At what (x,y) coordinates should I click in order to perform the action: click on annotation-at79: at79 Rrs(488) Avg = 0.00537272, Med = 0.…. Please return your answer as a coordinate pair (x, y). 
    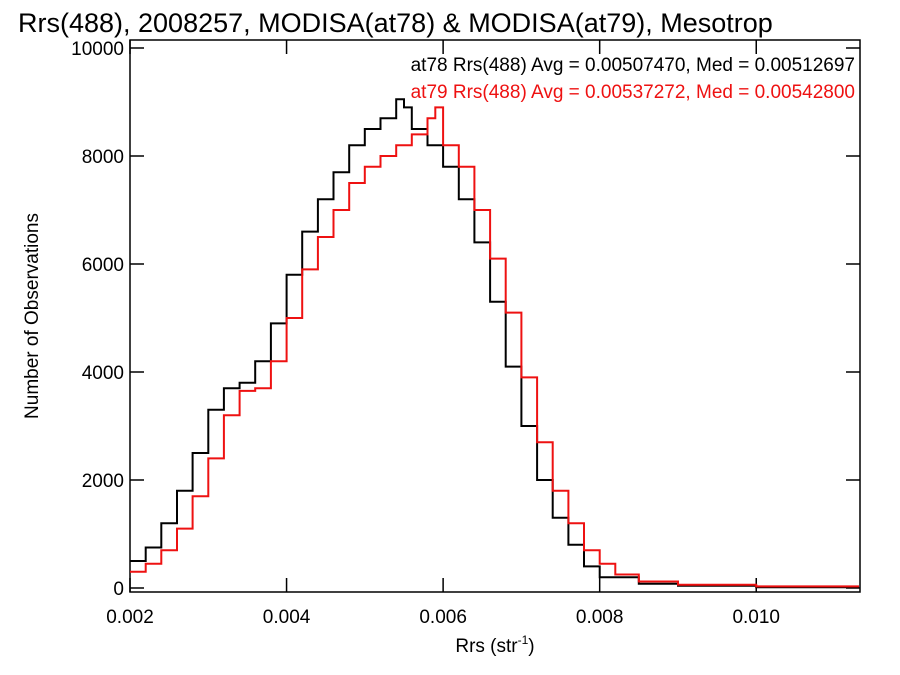
    Looking at the image, I should click on (633, 92).